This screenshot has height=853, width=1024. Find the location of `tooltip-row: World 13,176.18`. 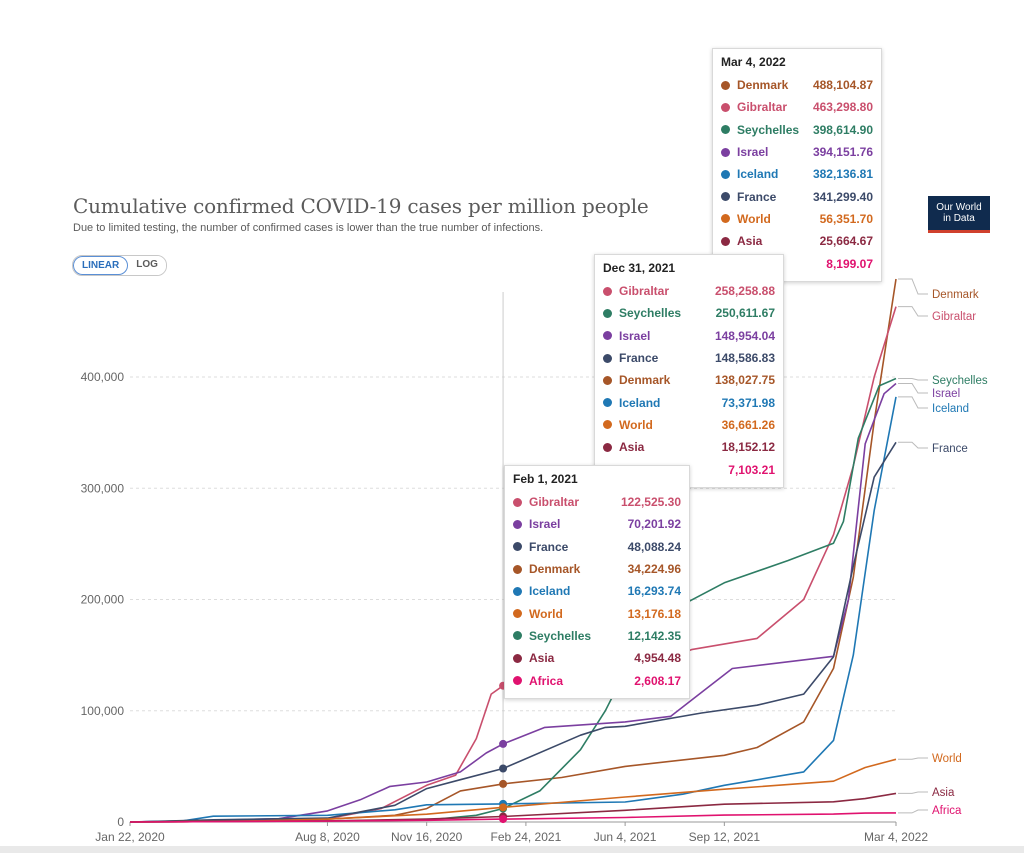

tooltip-row: World 13,176.18 is located at coordinates (597, 613).